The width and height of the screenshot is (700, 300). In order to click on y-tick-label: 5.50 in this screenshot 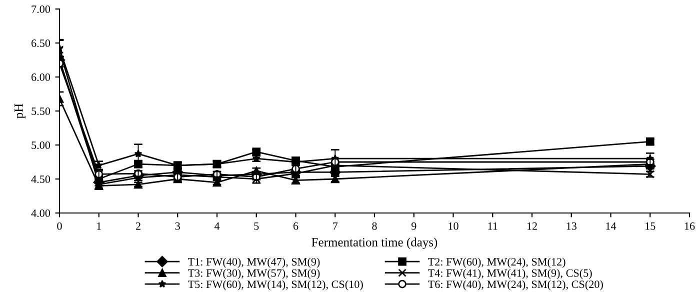, I will do `click(41, 111)`.